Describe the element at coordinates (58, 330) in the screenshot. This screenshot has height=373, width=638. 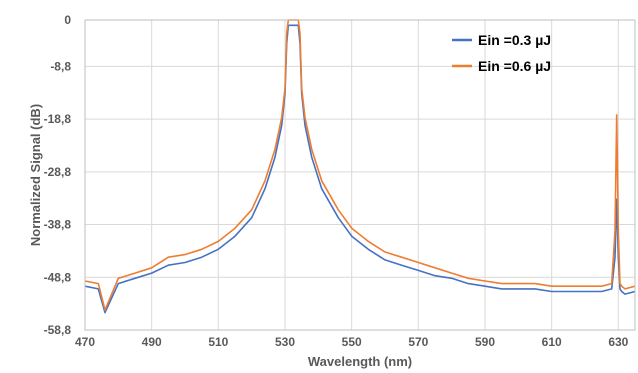
I see `y-tick-label: -58,8` at that location.